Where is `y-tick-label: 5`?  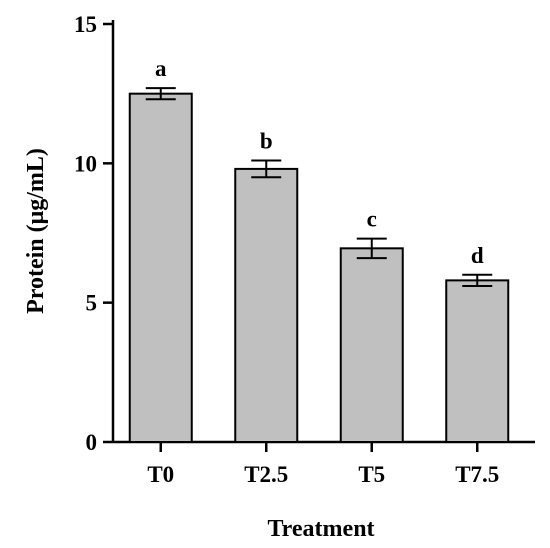 y-tick-label: 5 is located at coordinates (92, 303).